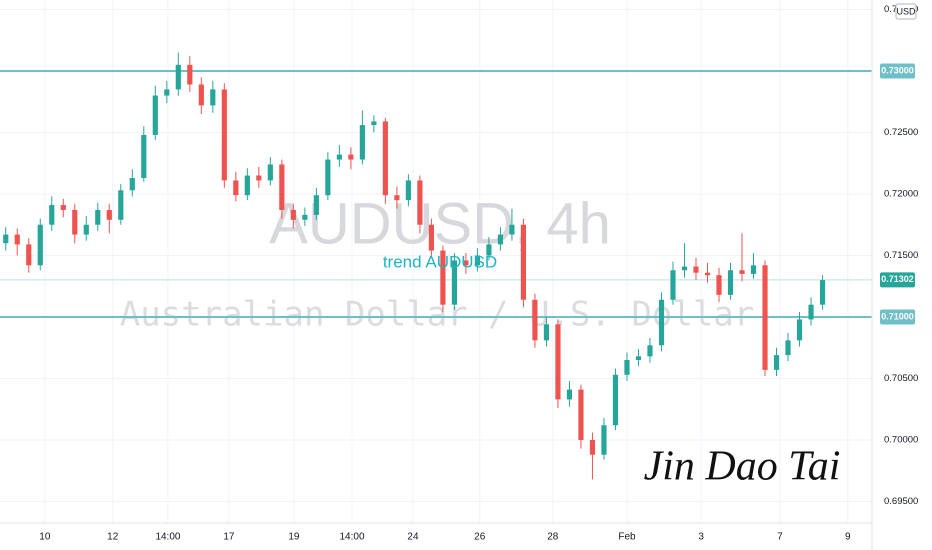  I want to click on x-tick-label: 19, so click(294, 537).